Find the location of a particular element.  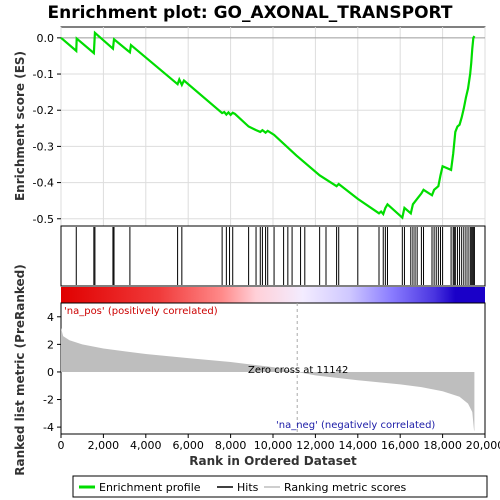

hits-panel-frame is located at coordinates (273, 256).